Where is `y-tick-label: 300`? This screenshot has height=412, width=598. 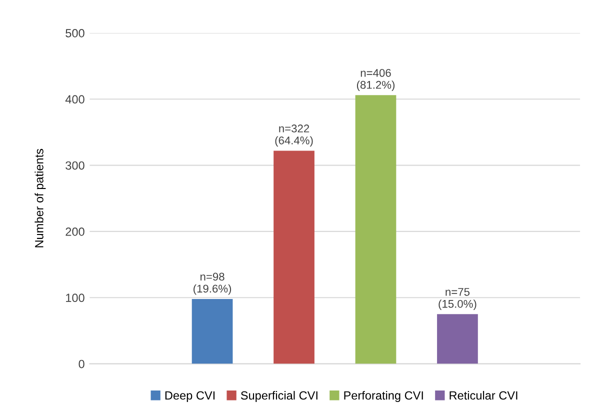 y-tick-label: 300 is located at coordinates (75, 165).